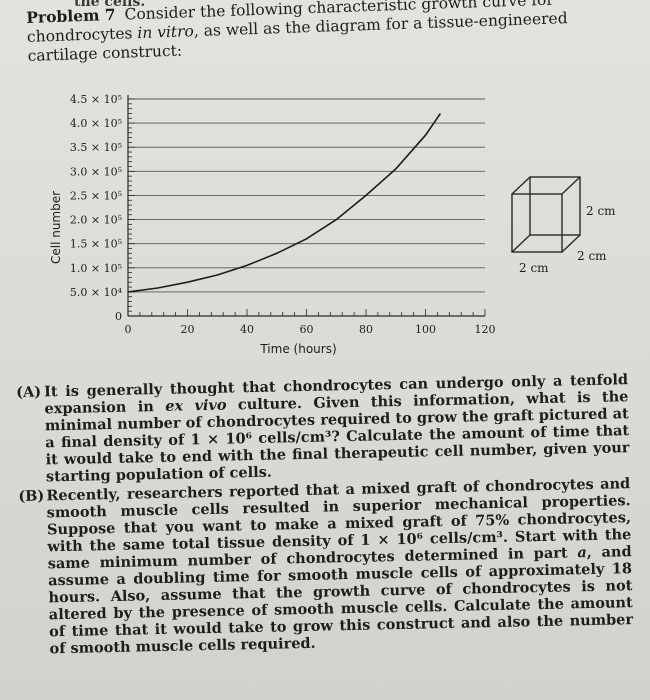 The height and width of the screenshot is (700, 650). Describe the element at coordinates (592, 256) in the screenshot. I see `cube-depth-label: 2 cm` at that location.